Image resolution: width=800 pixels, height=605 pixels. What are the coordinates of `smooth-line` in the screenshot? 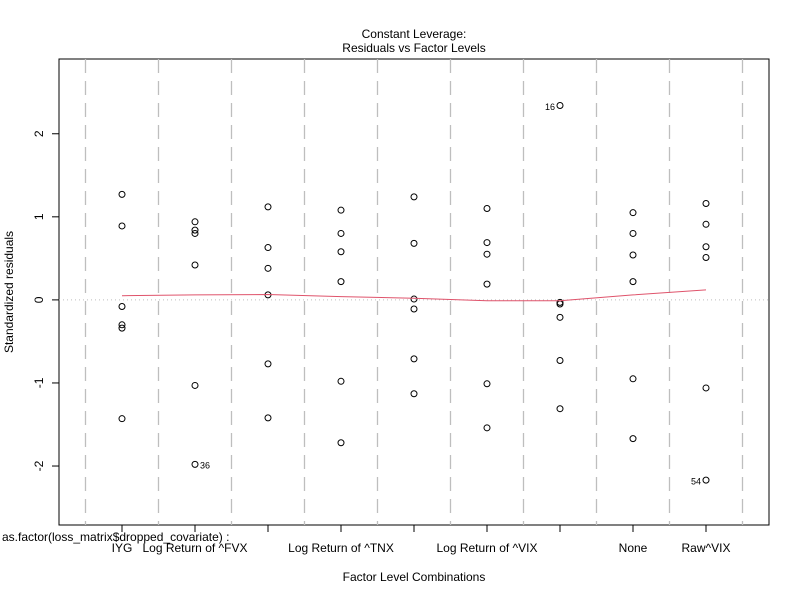 It's located at (414, 295).